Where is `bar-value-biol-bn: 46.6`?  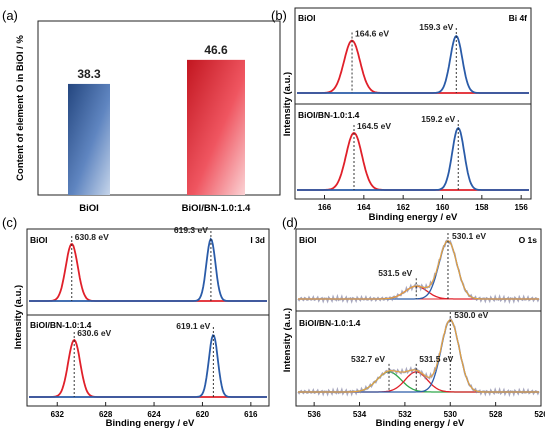
bar-value-biol-bn: 46.6 is located at coordinates (216, 50).